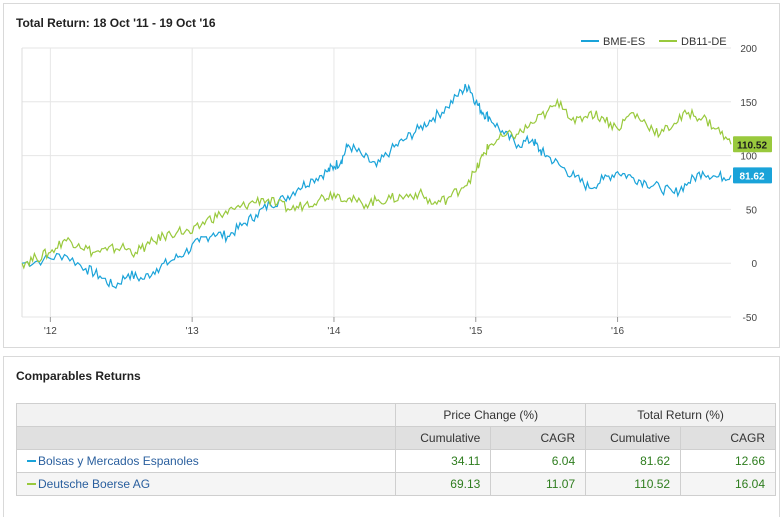 This screenshot has height=517, width=783. Describe the element at coordinates (748, 157) in the screenshot. I see `y-tick-label: 100` at that location.